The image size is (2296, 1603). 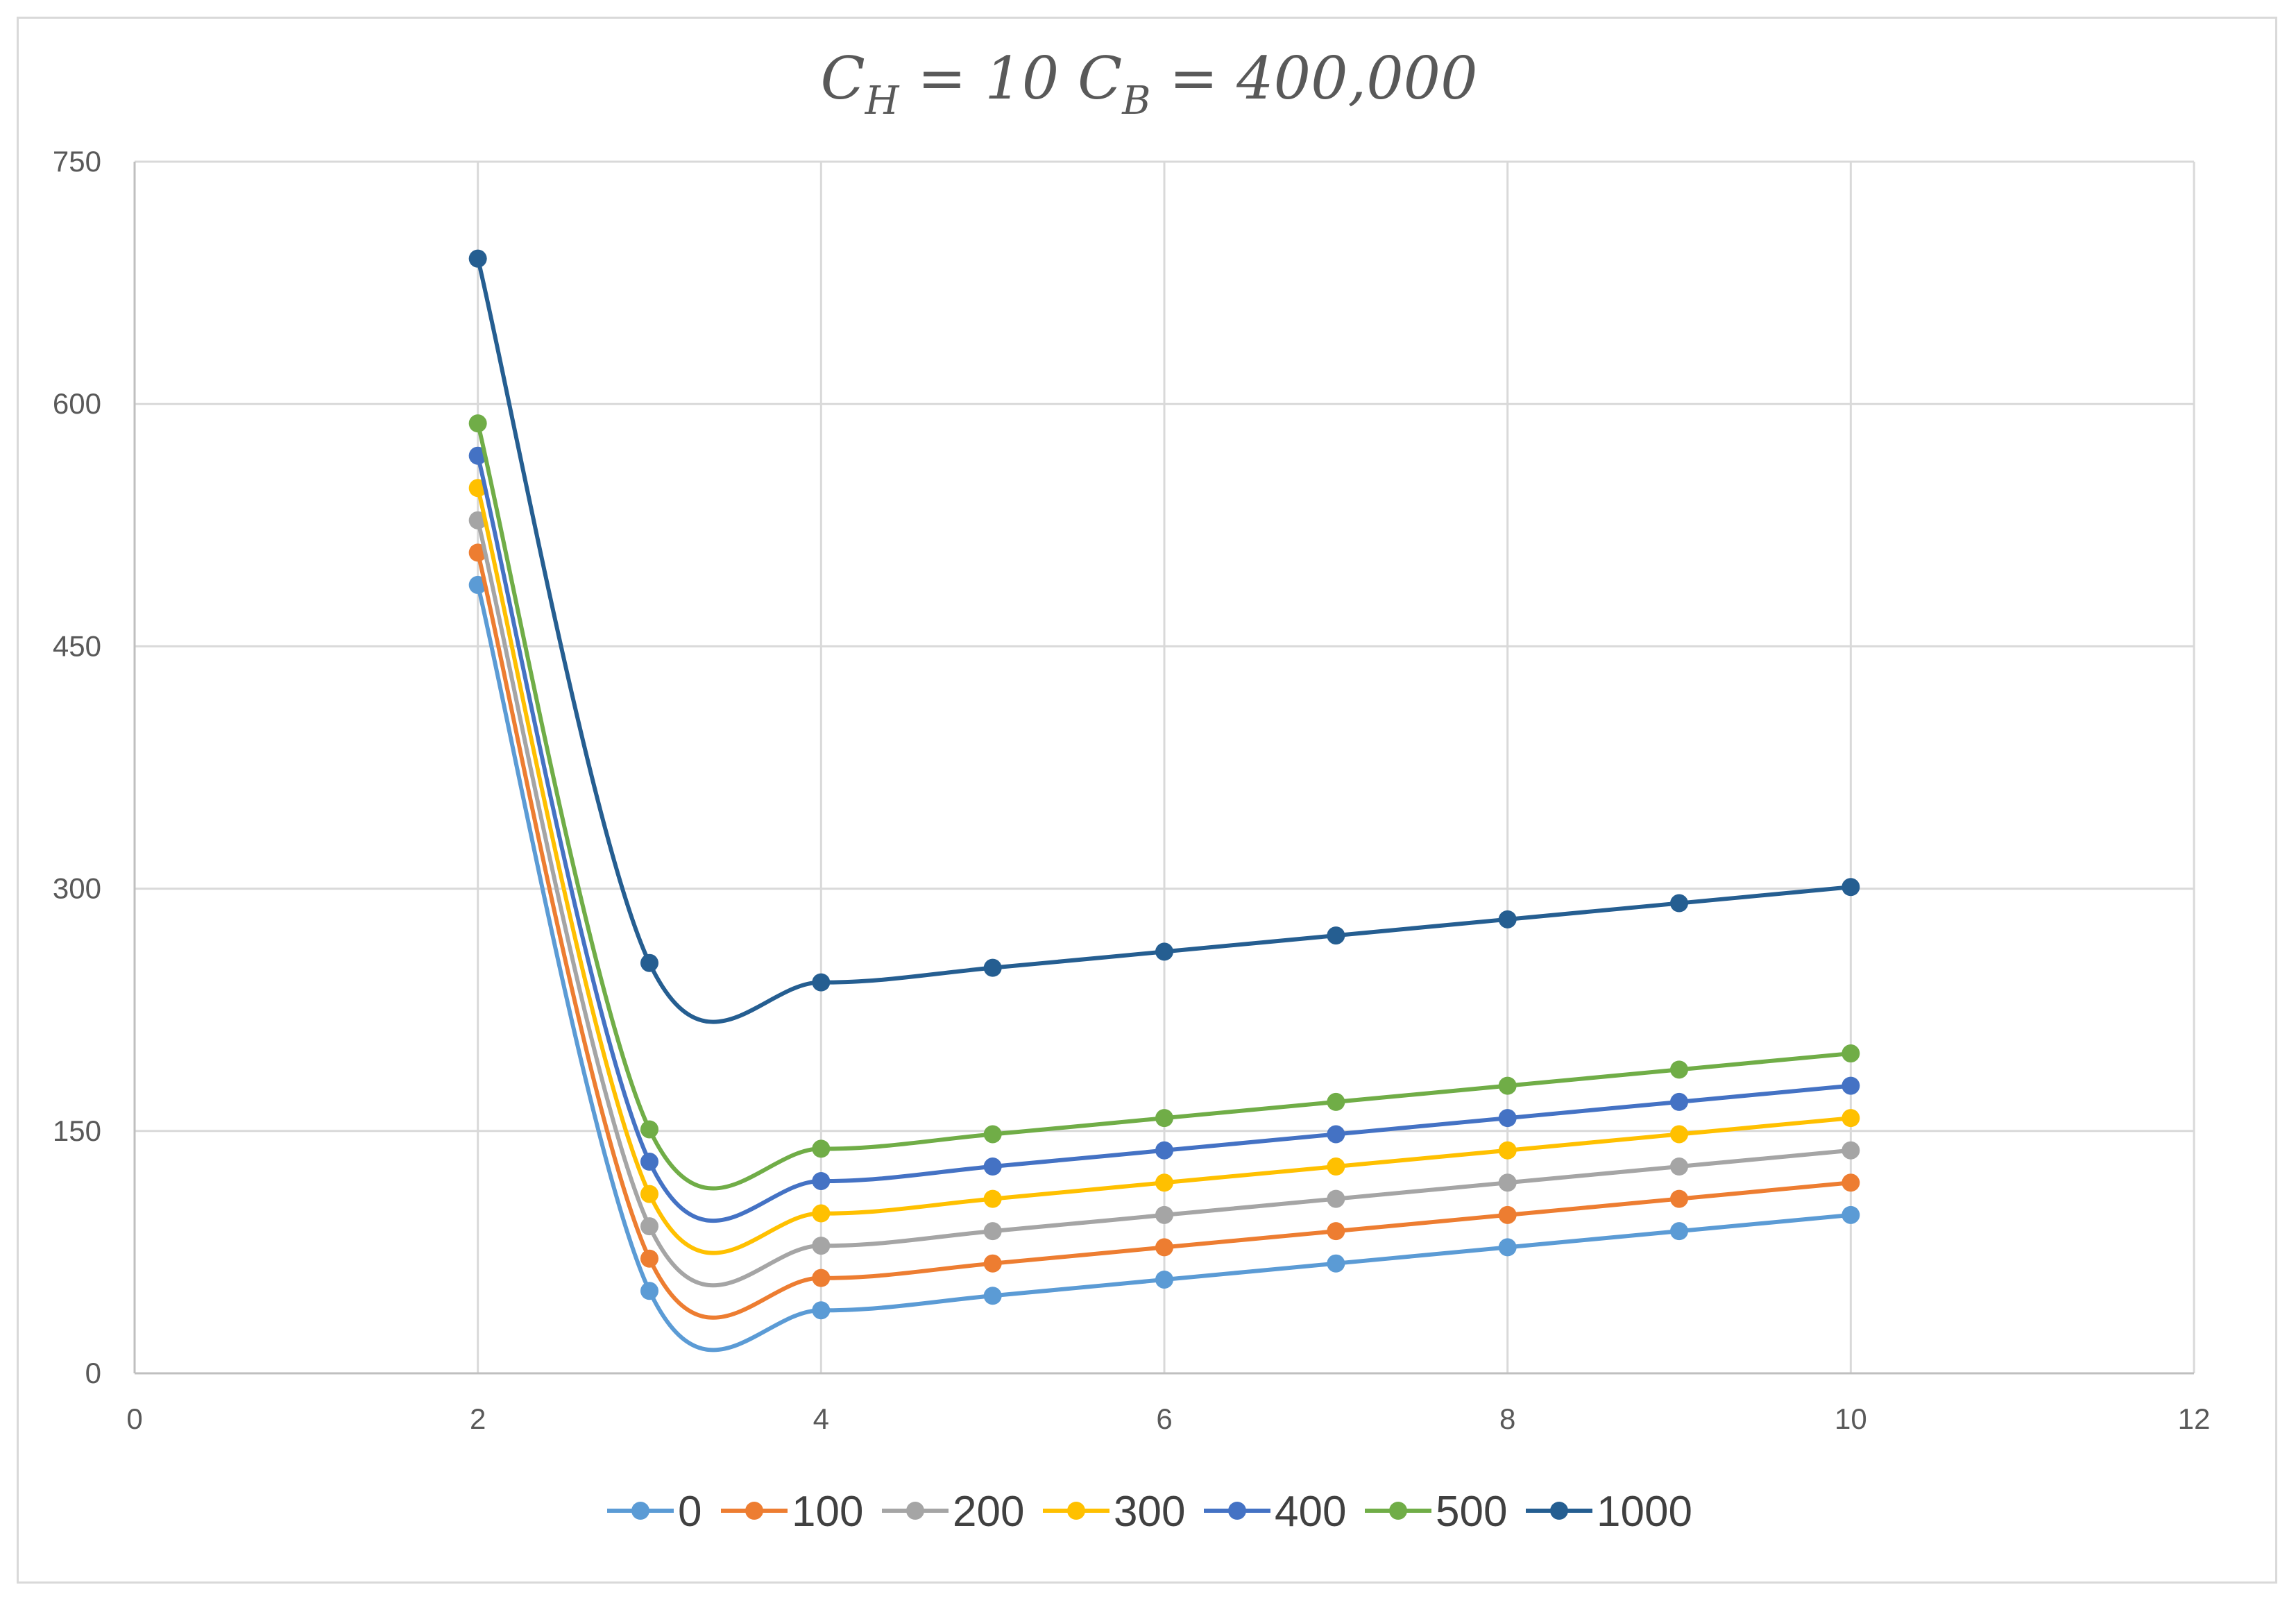 I want to click on title-part: = 10, so click(x=997, y=78).